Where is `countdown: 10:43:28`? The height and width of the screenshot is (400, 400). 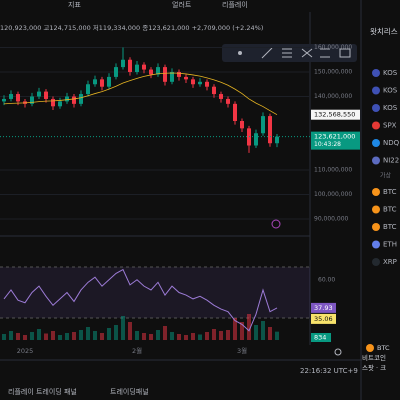 countdown: 10:43:28 is located at coordinates (327, 144).